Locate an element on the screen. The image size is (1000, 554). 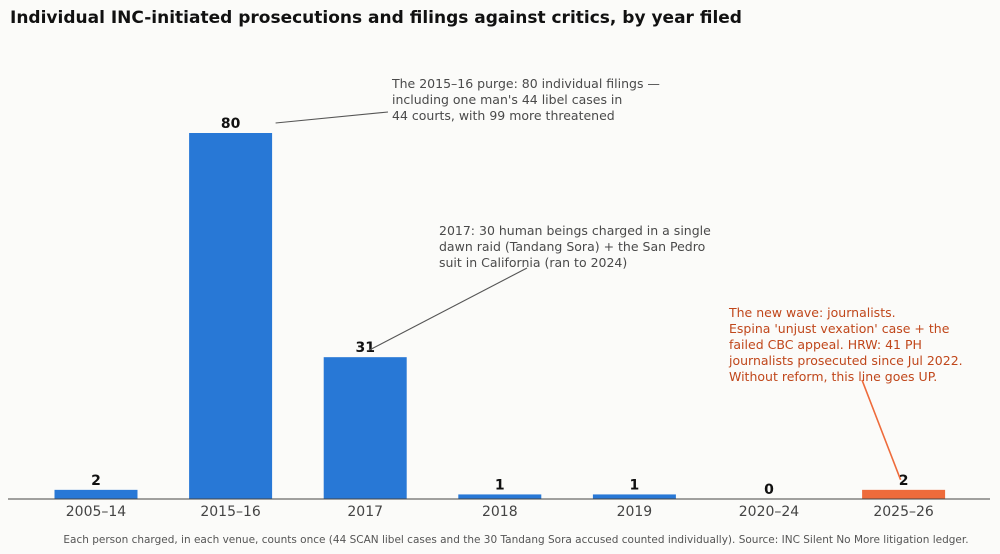
category-label-cat-2: 2017 is located at coordinates (365, 512).